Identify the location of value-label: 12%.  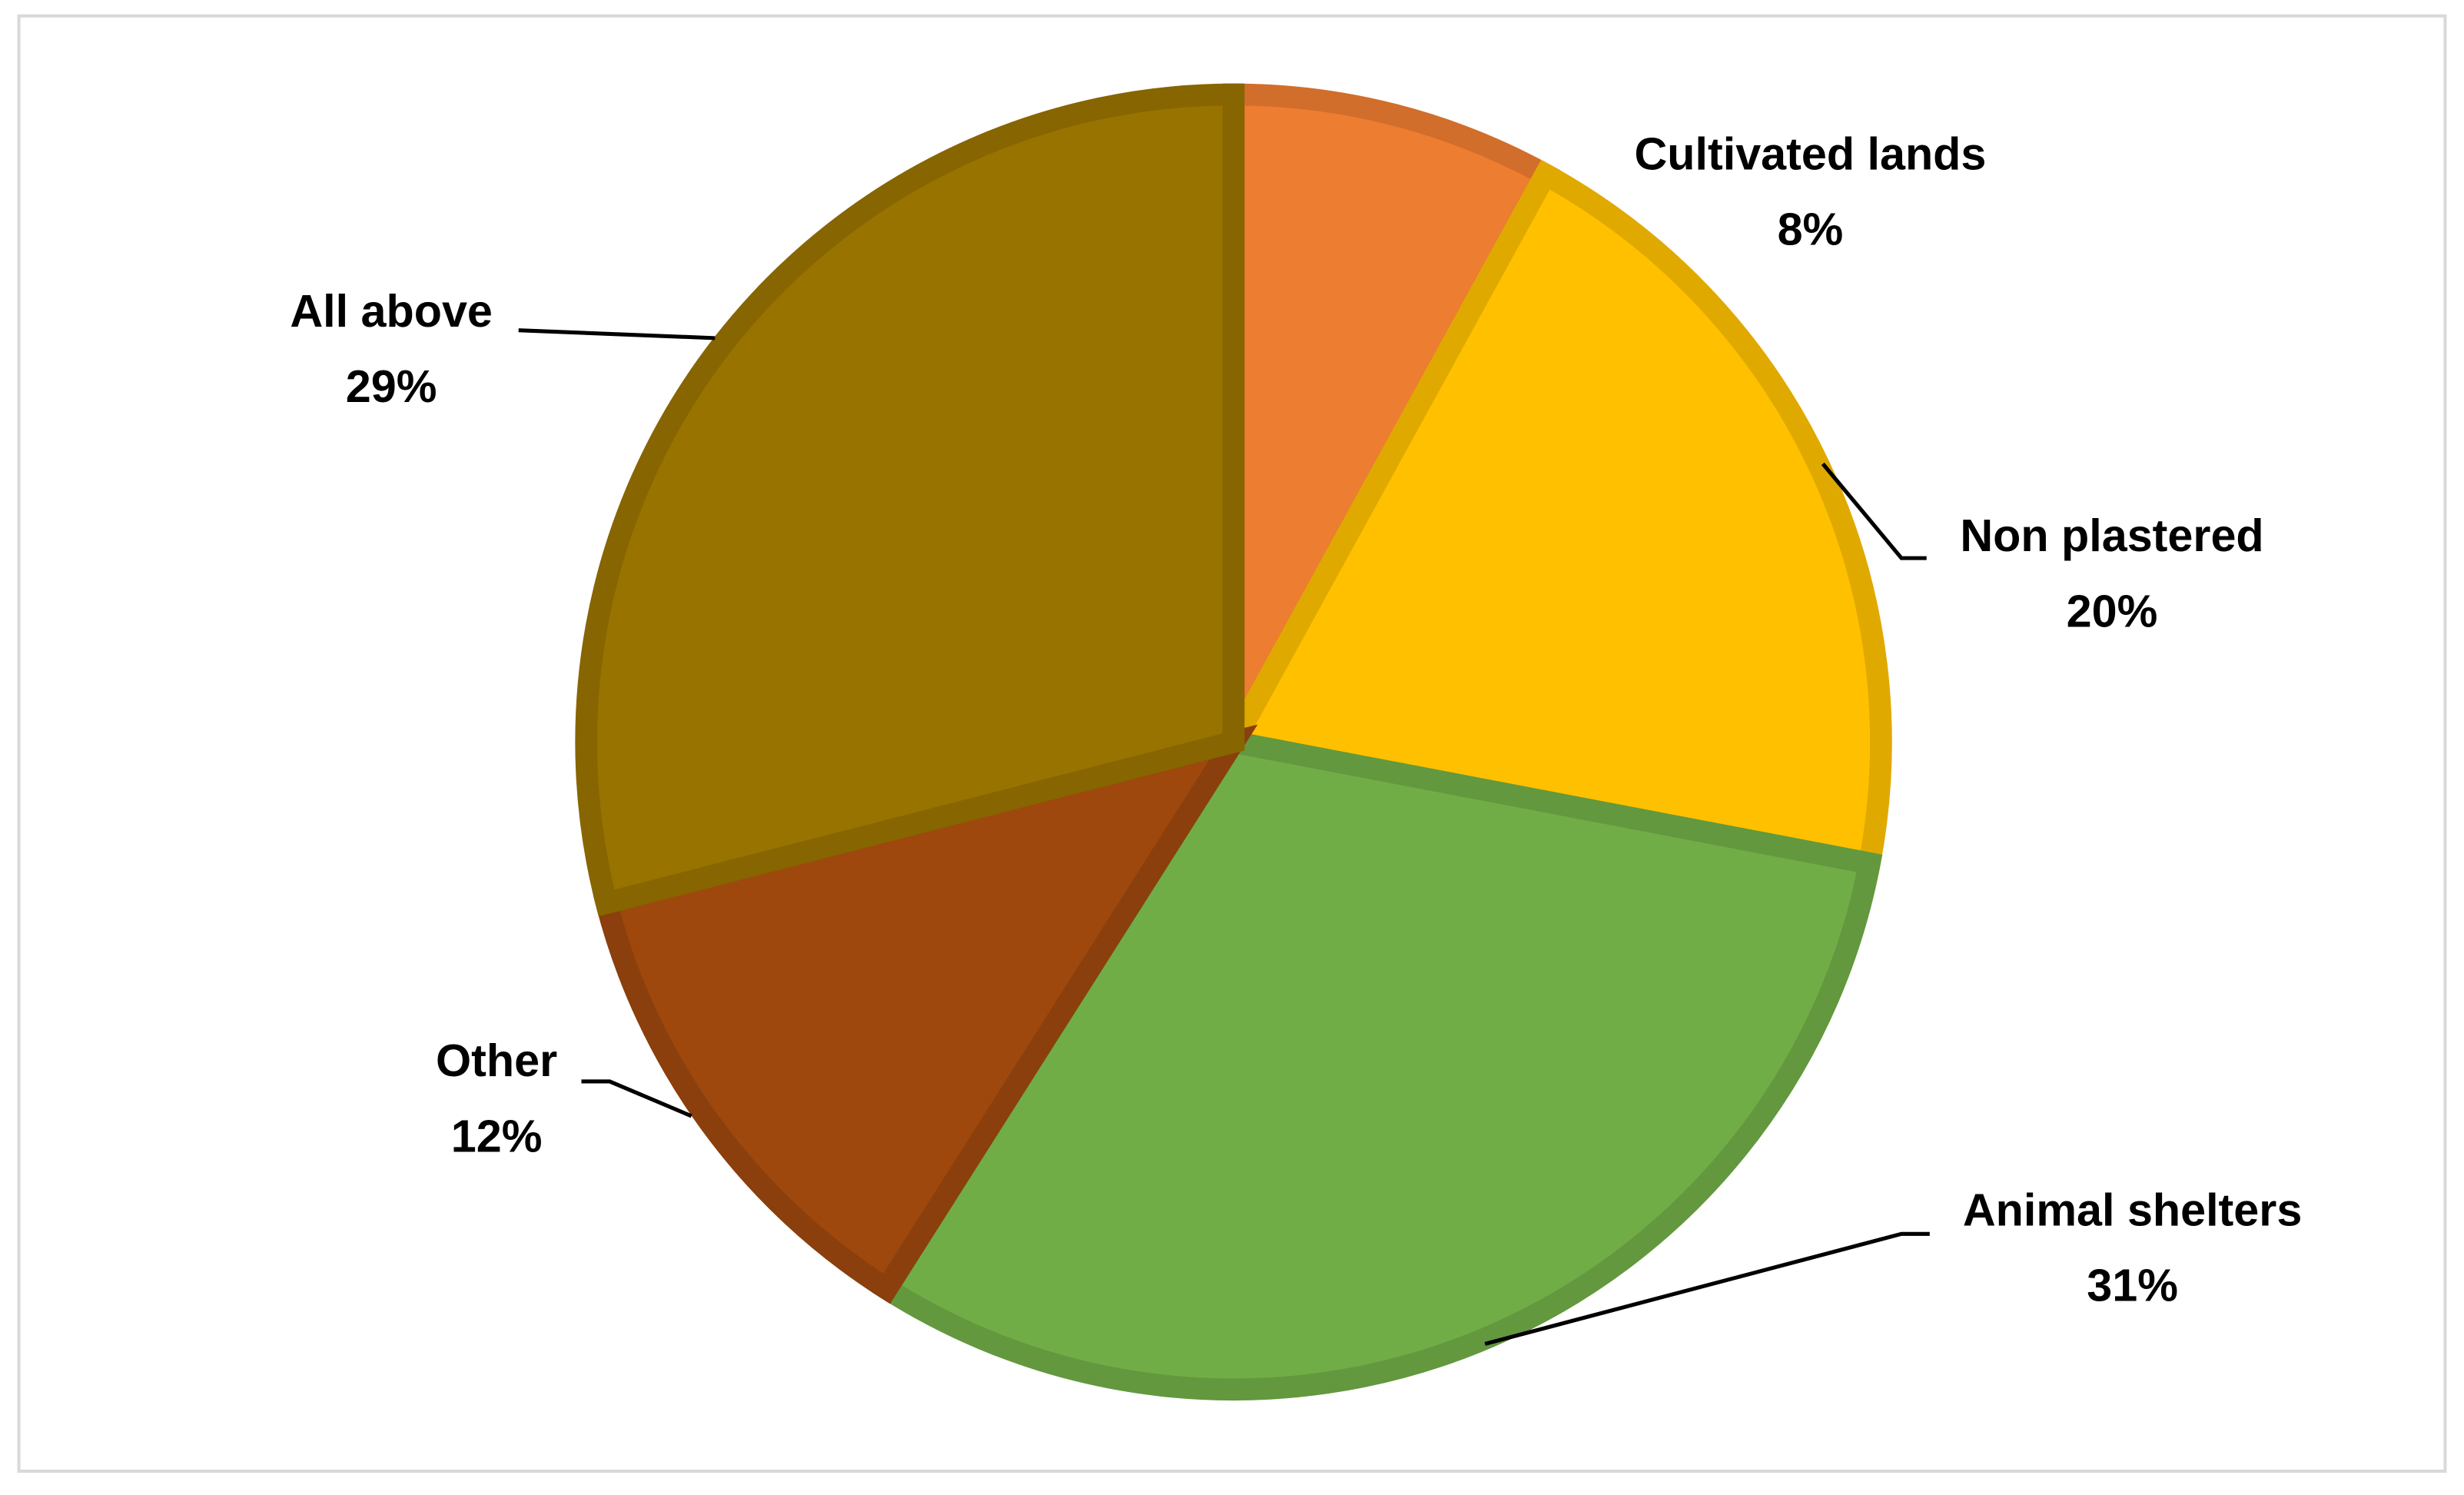
(497, 1136).